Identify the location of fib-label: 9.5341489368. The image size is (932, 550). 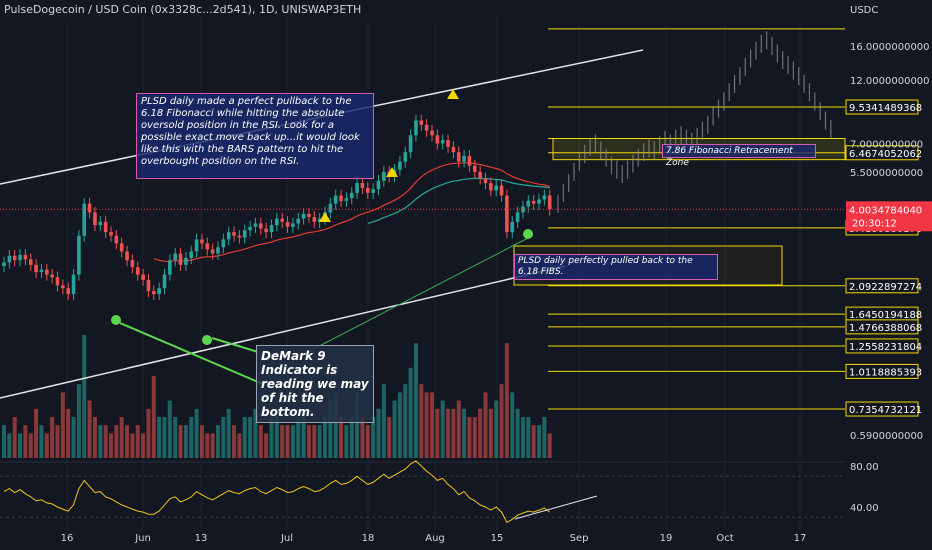
(885, 108).